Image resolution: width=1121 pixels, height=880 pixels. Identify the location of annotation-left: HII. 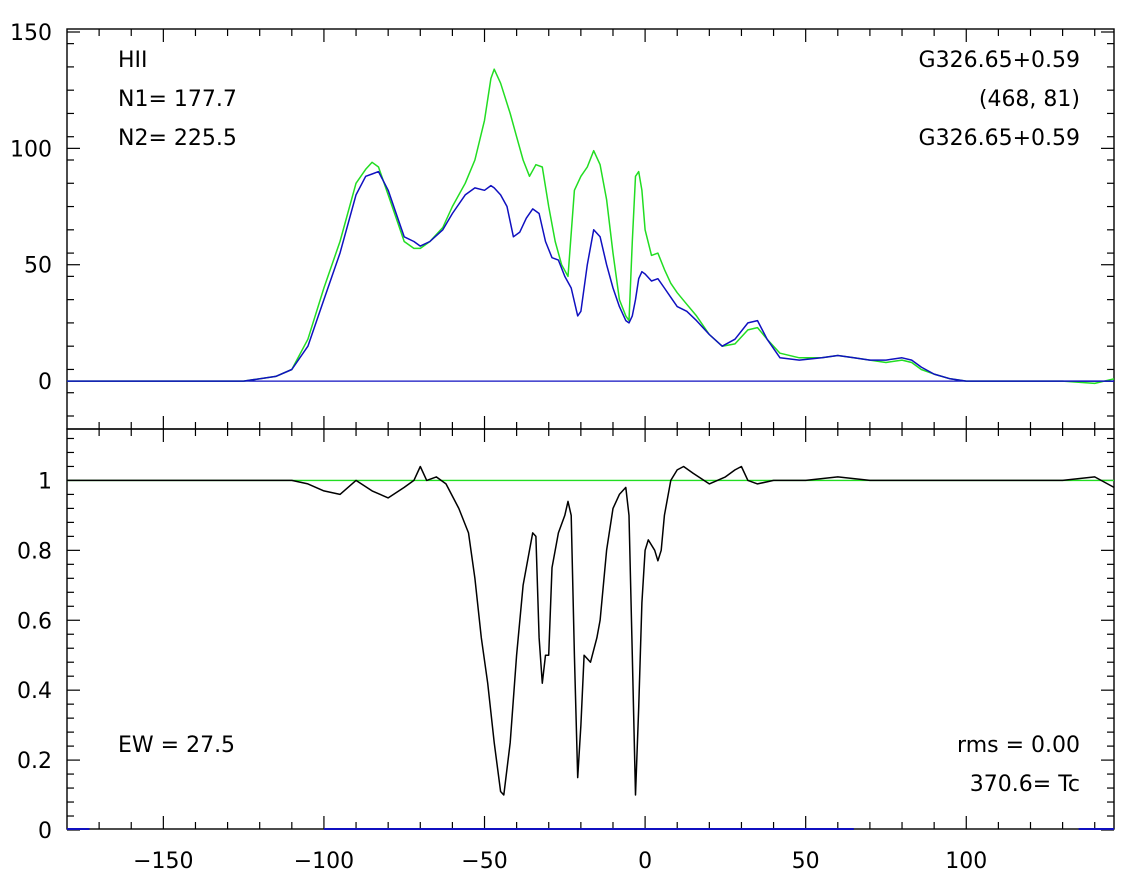
(133, 60).